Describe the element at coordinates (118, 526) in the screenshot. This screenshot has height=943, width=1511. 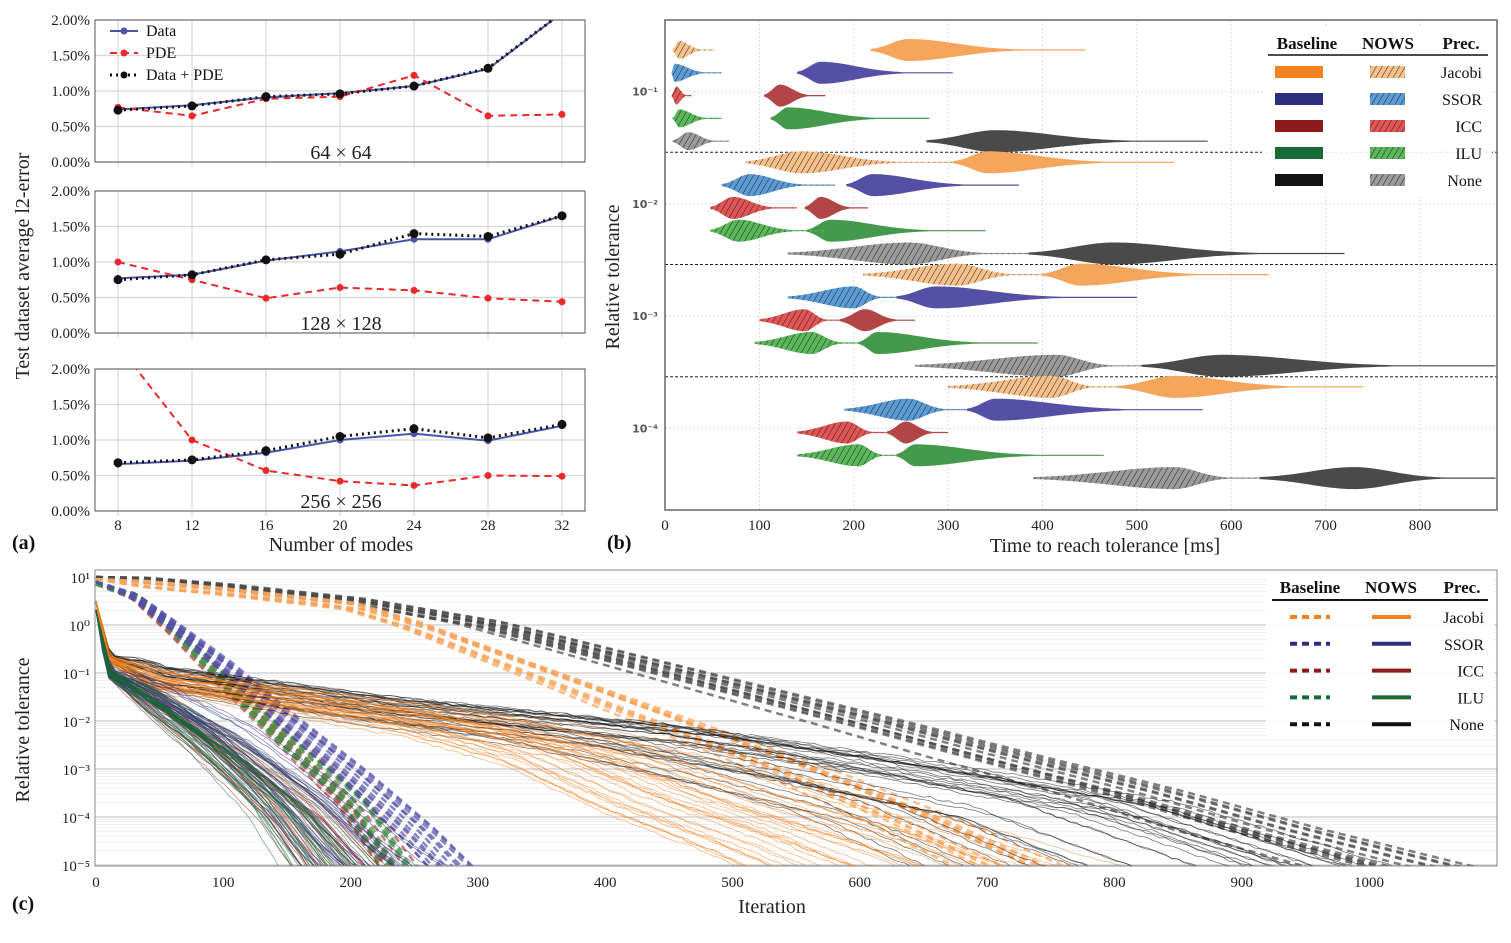
I see `x-tick-label: 8` at that location.